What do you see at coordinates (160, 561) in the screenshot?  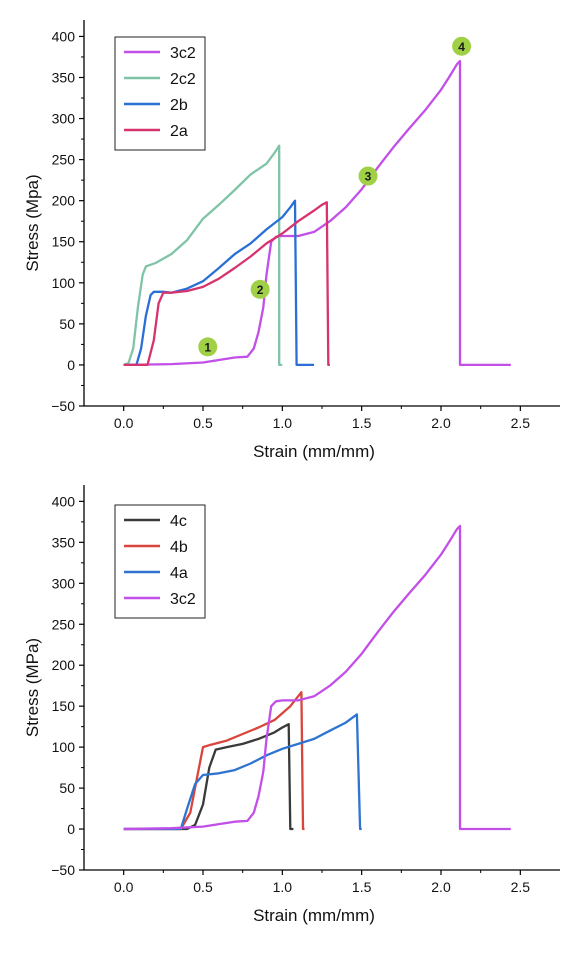 I see `legend: 4c 4b 4a 3c2` at bounding box center [160, 561].